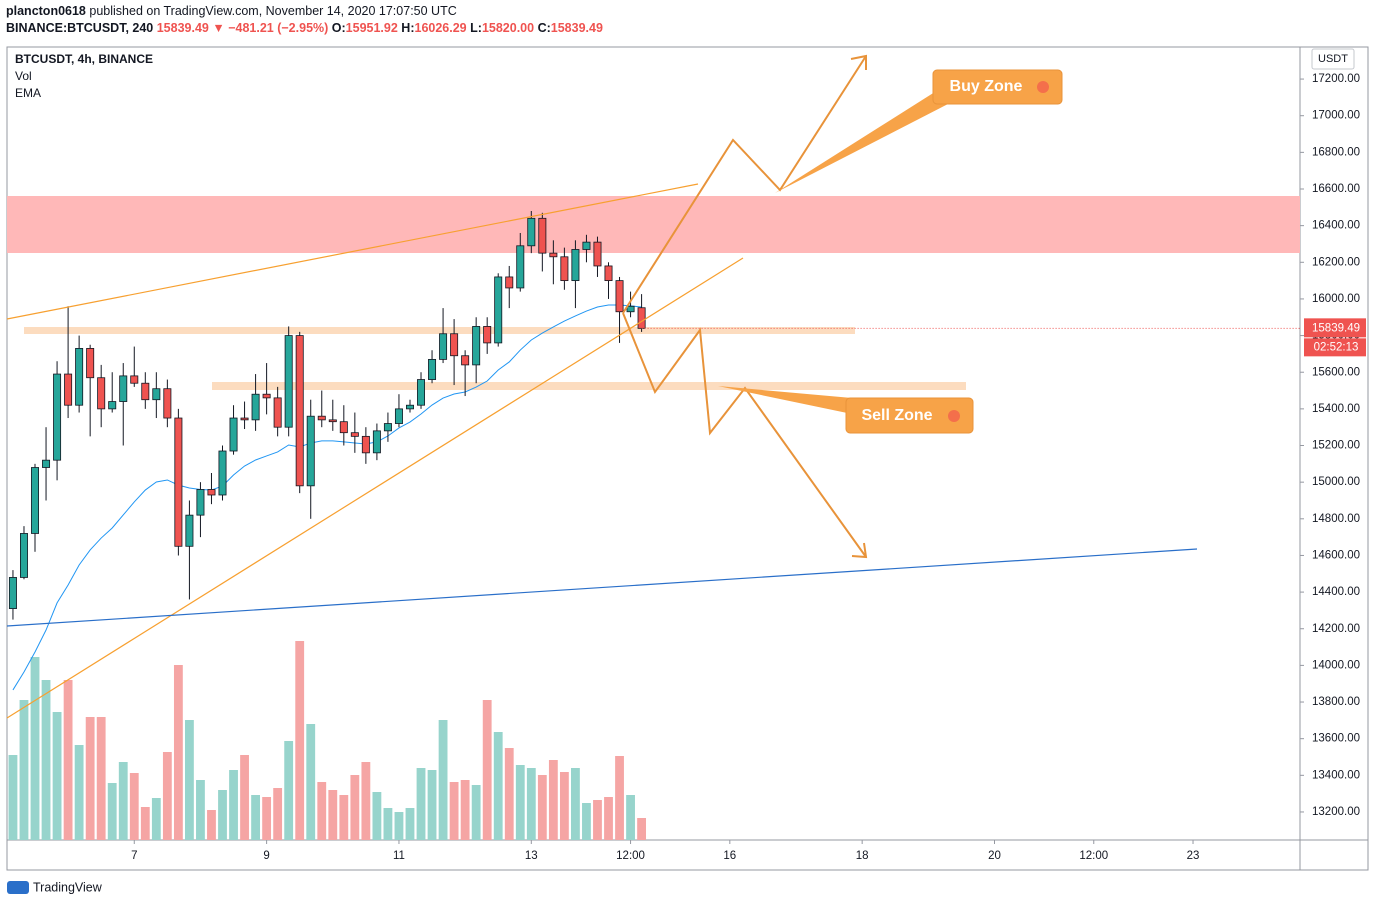 This screenshot has width=1375, height=912. I want to click on annotation: Buy Zone, so click(986, 86).